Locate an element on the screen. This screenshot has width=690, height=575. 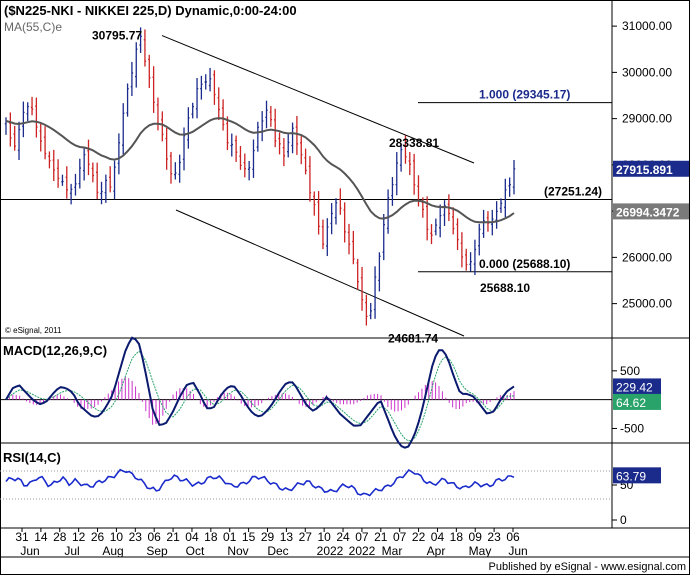
month-label: Aug is located at coordinates (112, 551).